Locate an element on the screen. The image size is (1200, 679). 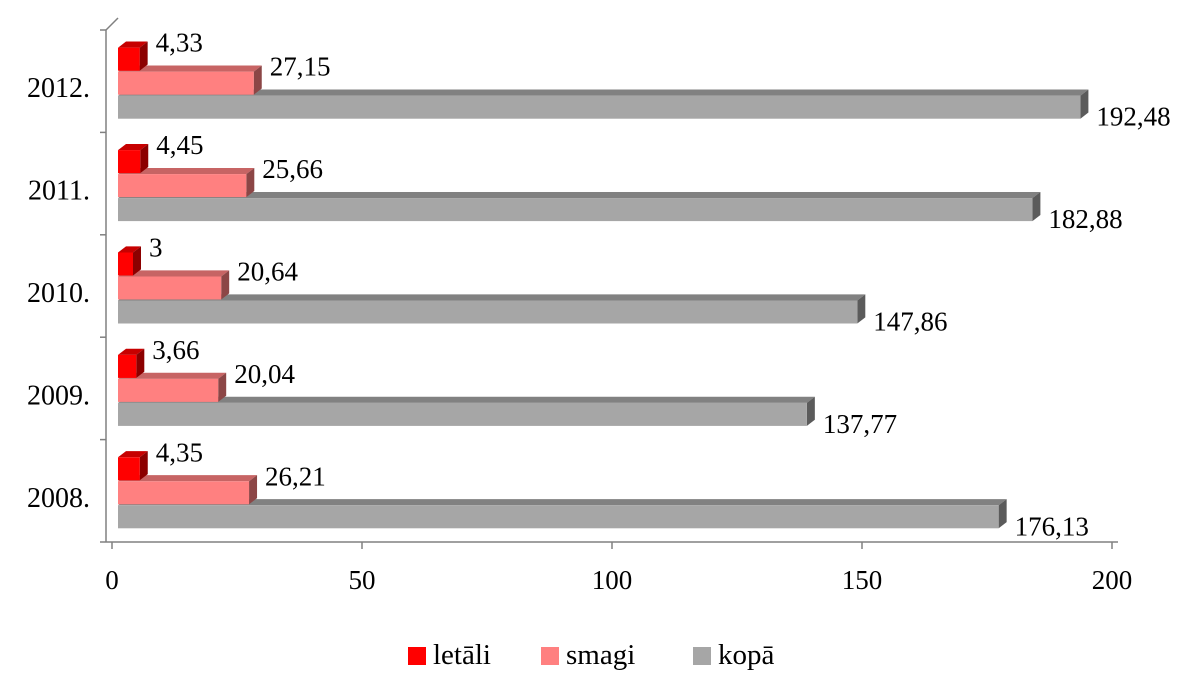
x-tick-label: 50 is located at coordinates (362, 580).